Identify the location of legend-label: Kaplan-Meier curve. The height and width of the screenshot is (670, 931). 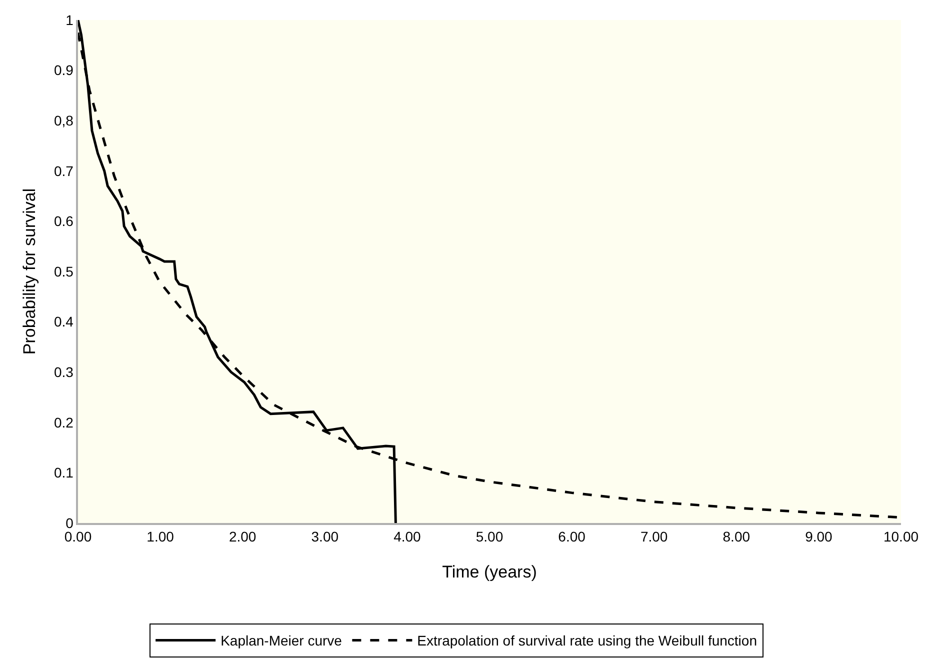
(281, 640).